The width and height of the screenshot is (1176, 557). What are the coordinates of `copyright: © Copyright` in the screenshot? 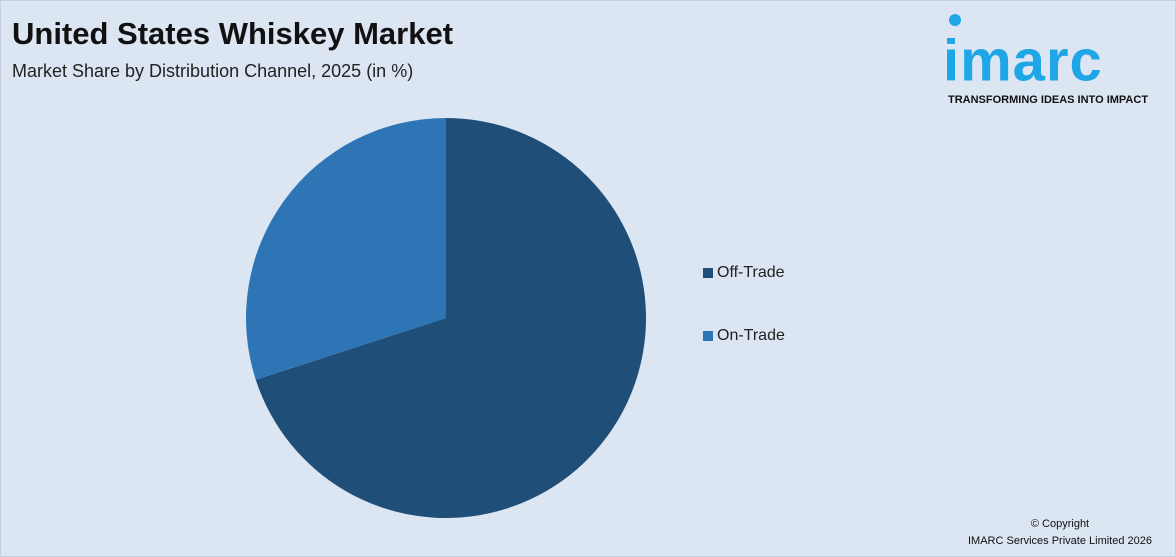 It's located at (1060, 524).